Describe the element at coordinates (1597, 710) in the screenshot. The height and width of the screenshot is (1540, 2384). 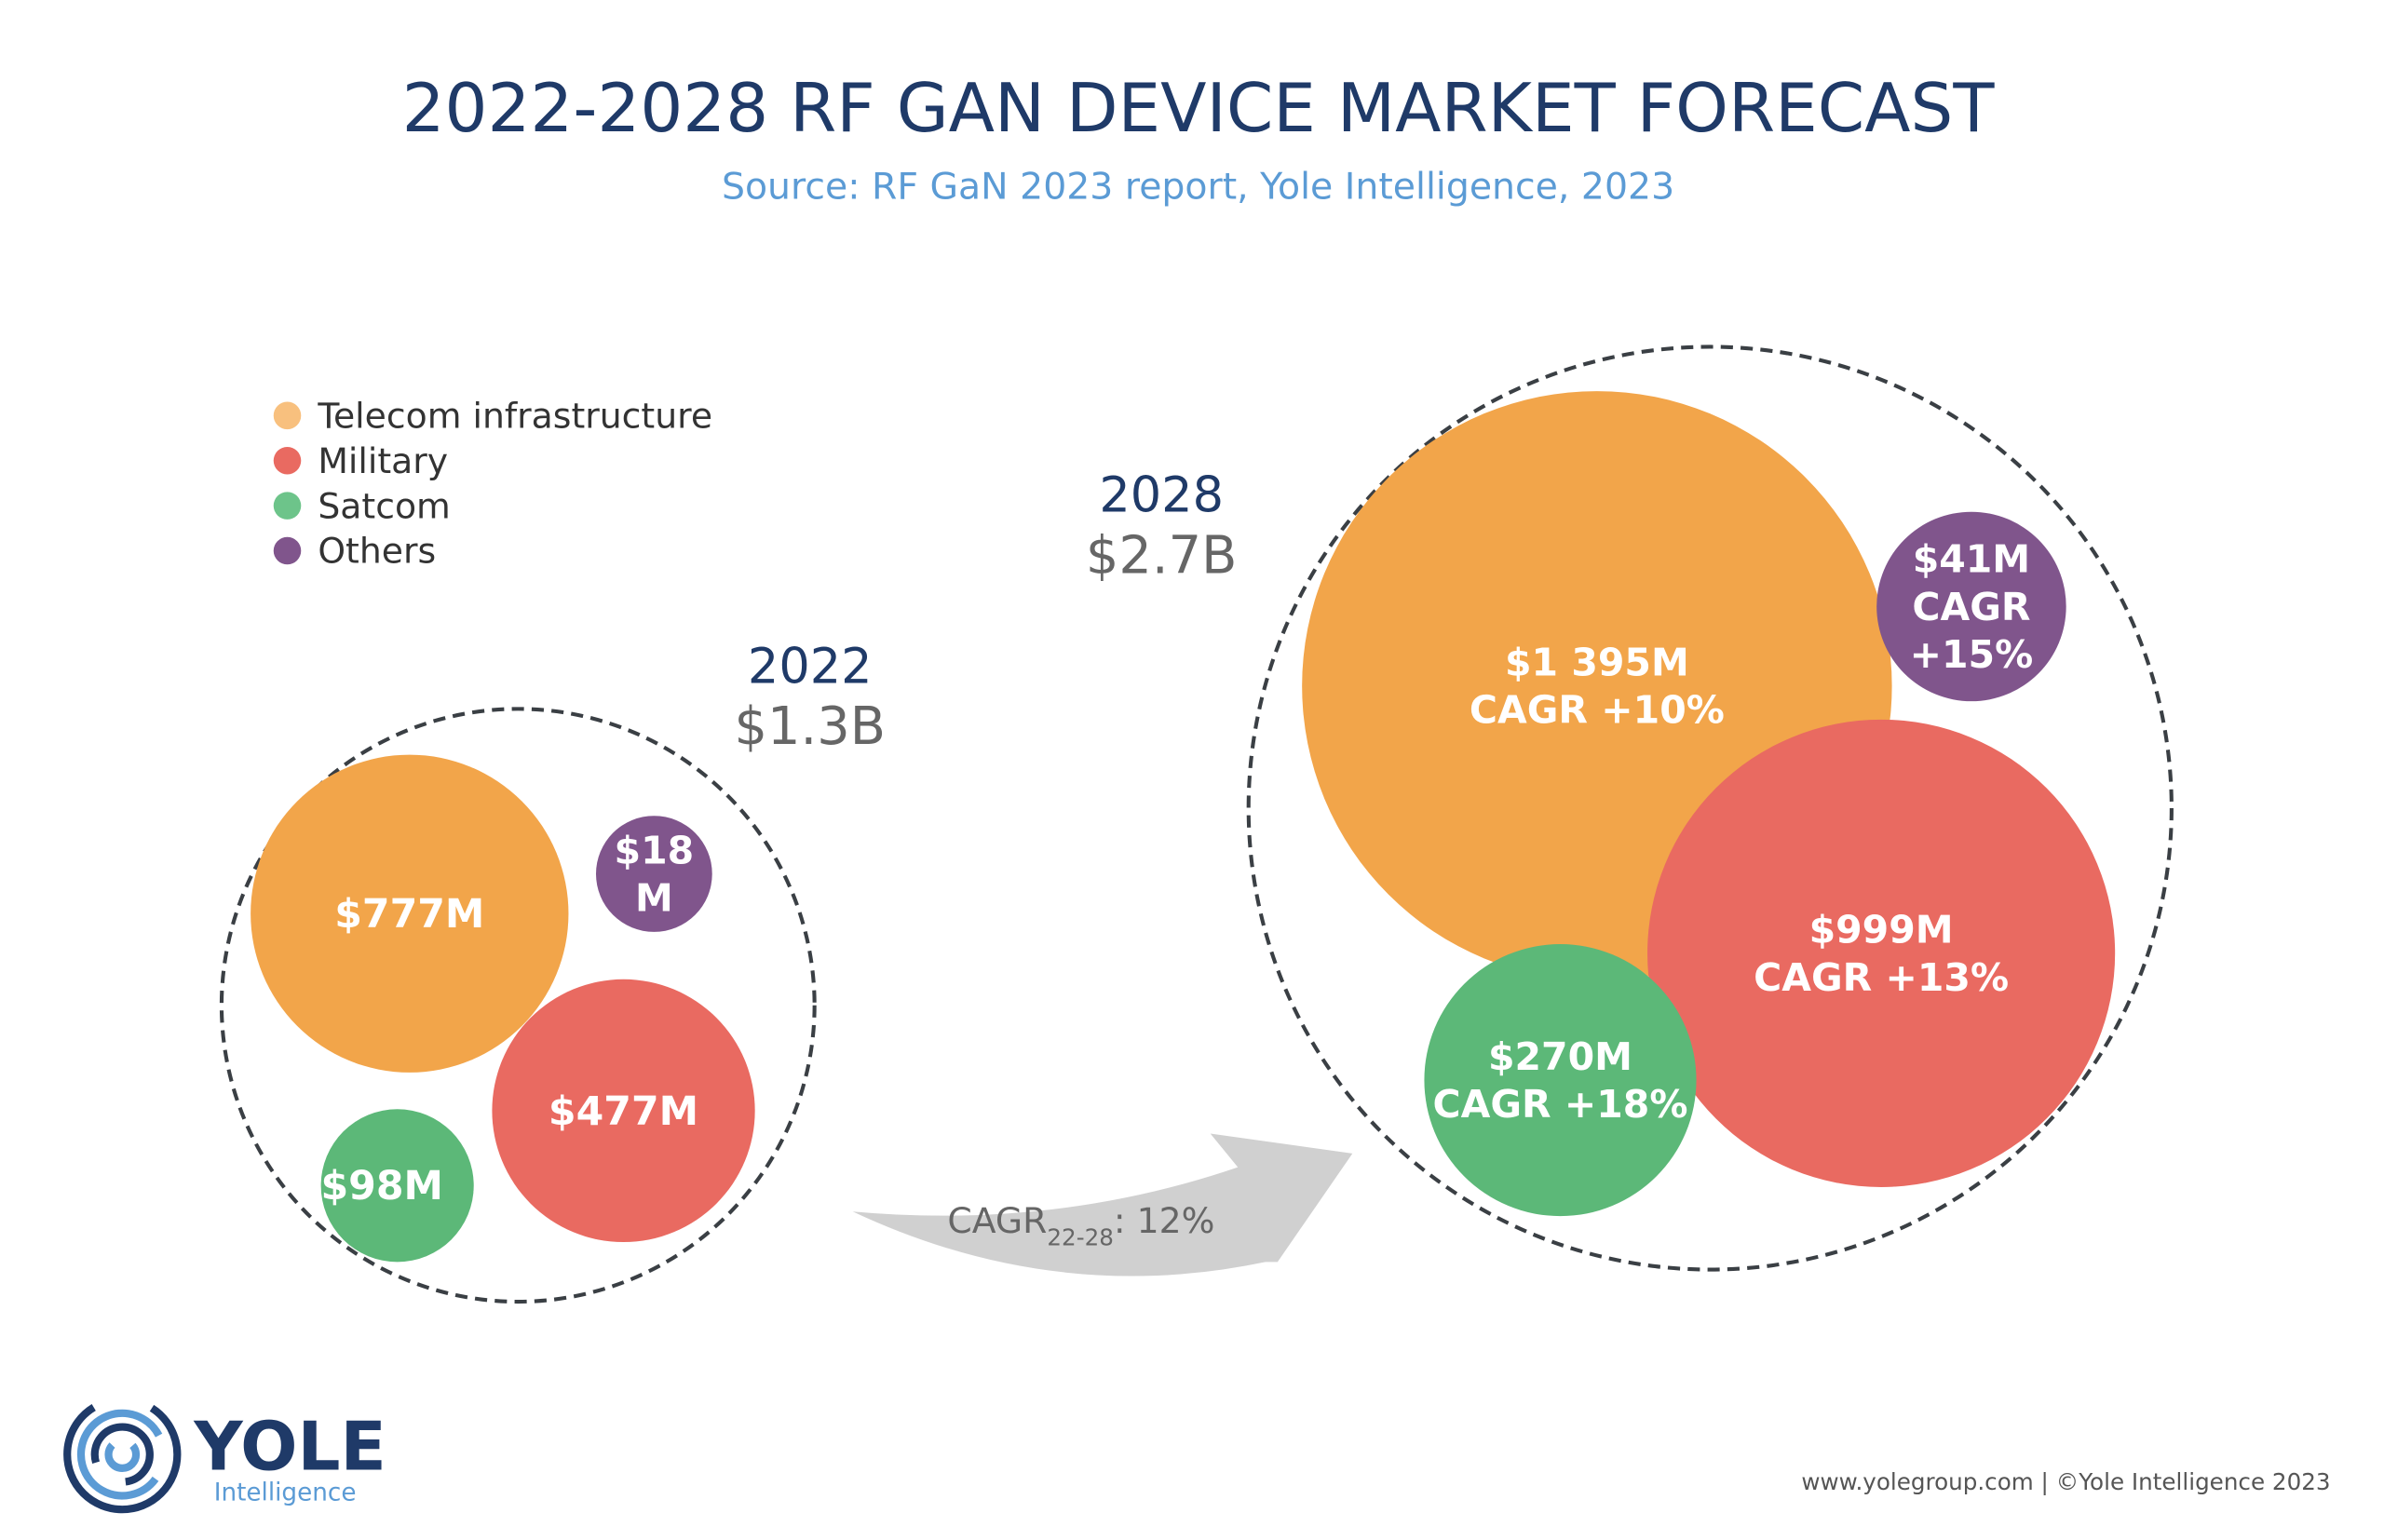
I see `bubble-value-label: CAGR +10%` at that location.